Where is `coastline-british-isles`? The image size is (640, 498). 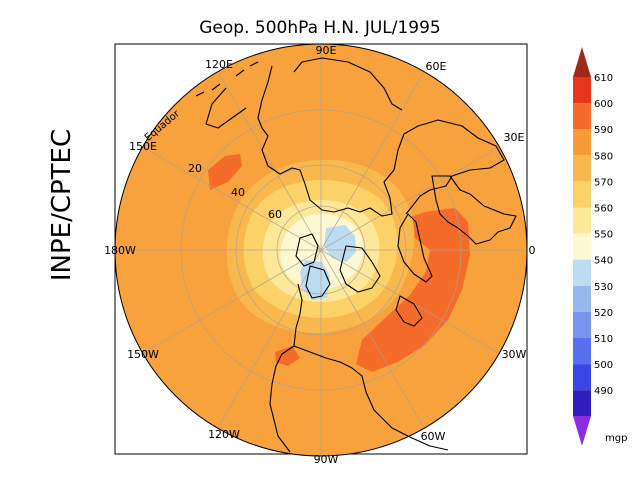 coastline-british-isles is located at coordinates (409, 311).